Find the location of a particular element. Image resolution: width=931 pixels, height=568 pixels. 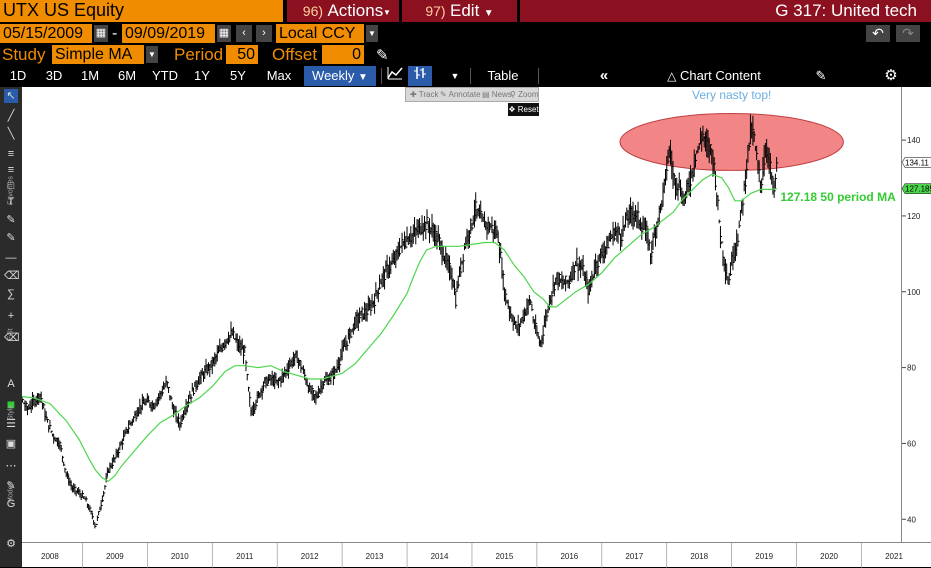

color-swatch-icon: ■ is located at coordinates (11, 404).